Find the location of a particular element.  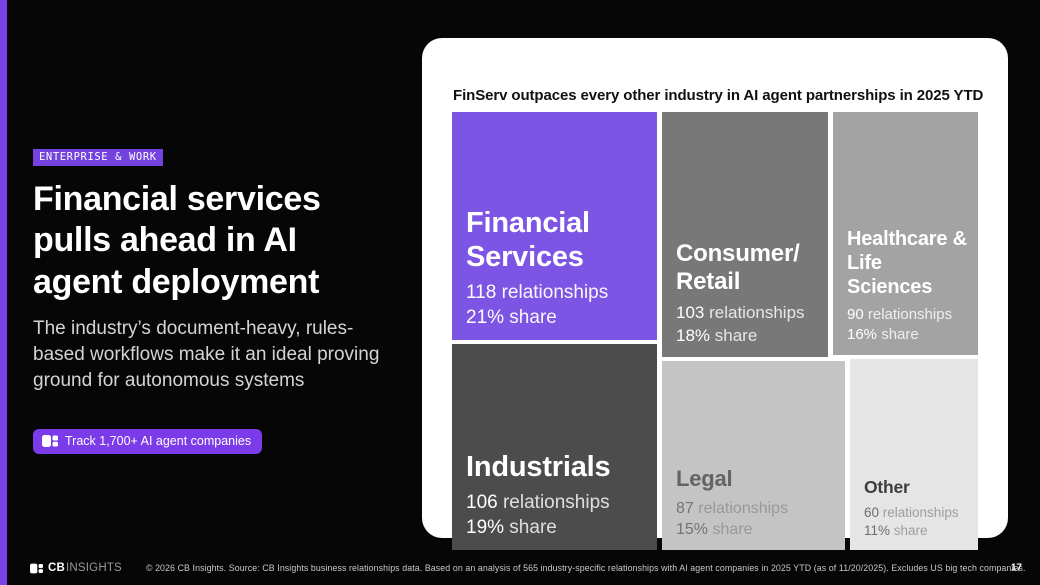

cell-label: Other is located at coordinates (887, 487).